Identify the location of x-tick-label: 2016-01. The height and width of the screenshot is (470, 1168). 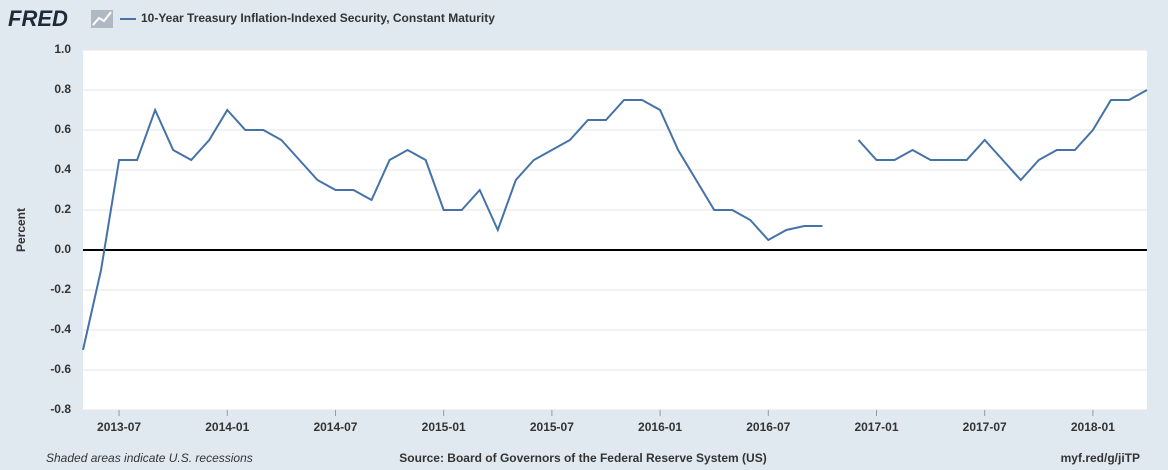
(660, 427).